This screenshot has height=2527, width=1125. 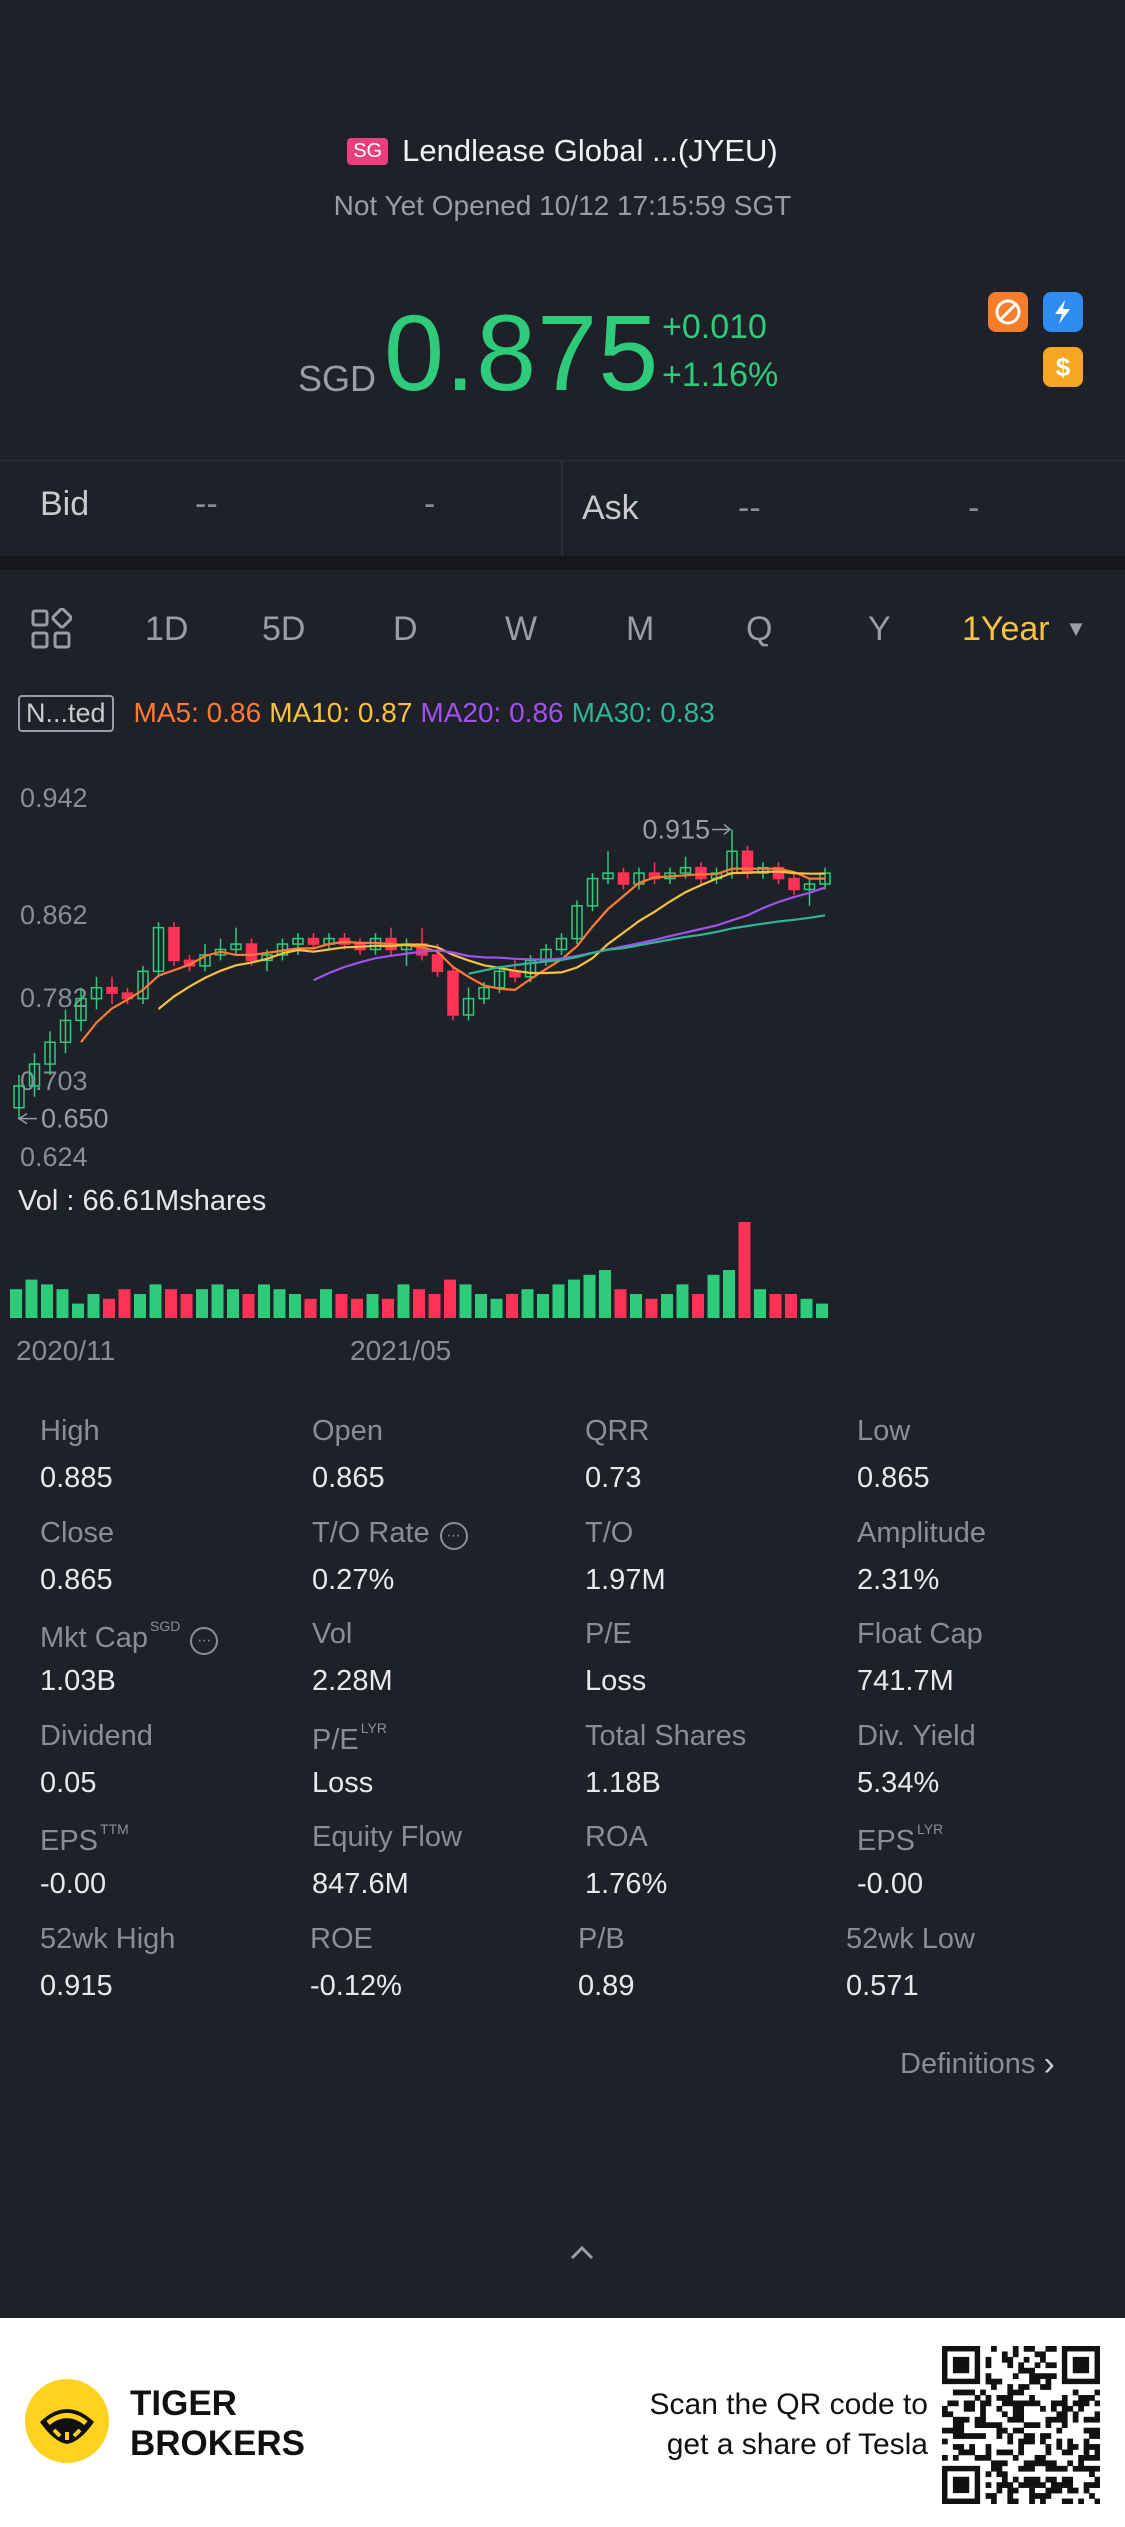 What do you see at coordinates (974, 508) in the screenshot?
I see `ask-size: -` at bounding box center [974, 508].